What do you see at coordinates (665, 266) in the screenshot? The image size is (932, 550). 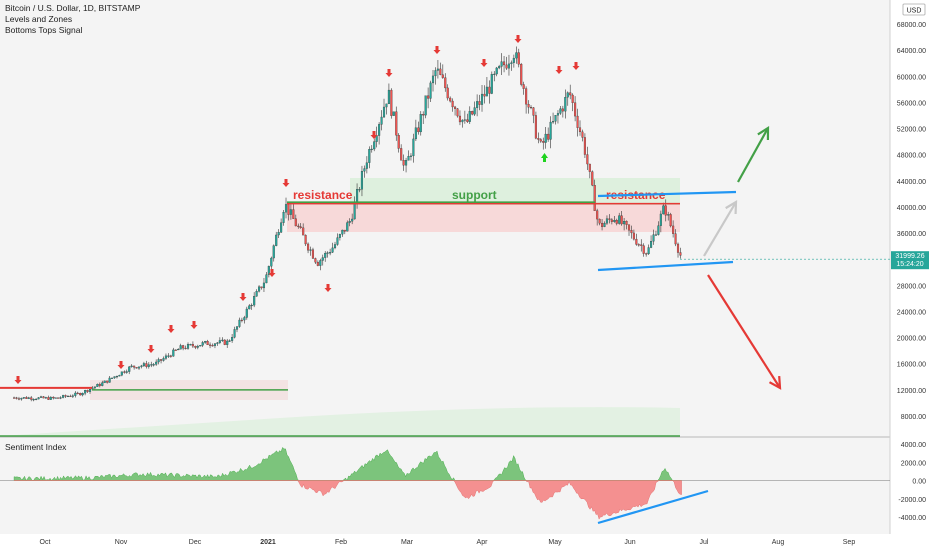 I see `channel-bottom-line` at bounding box center [665, 266].